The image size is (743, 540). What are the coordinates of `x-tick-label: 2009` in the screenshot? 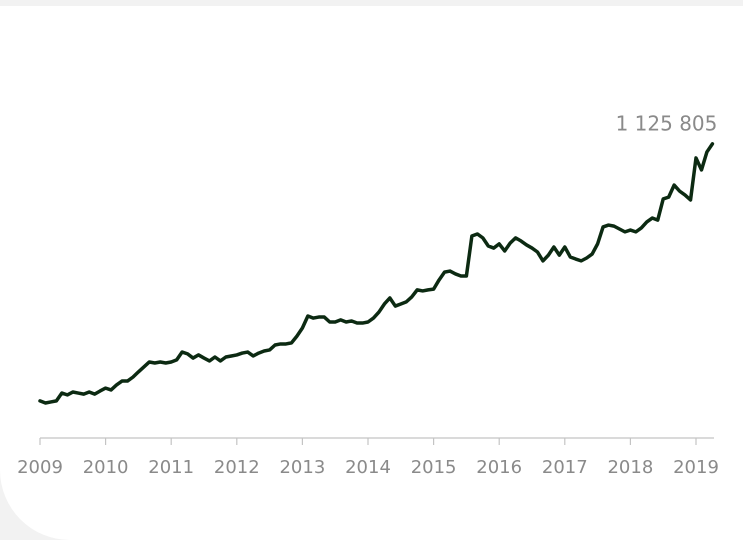 It's located at (40, 467).